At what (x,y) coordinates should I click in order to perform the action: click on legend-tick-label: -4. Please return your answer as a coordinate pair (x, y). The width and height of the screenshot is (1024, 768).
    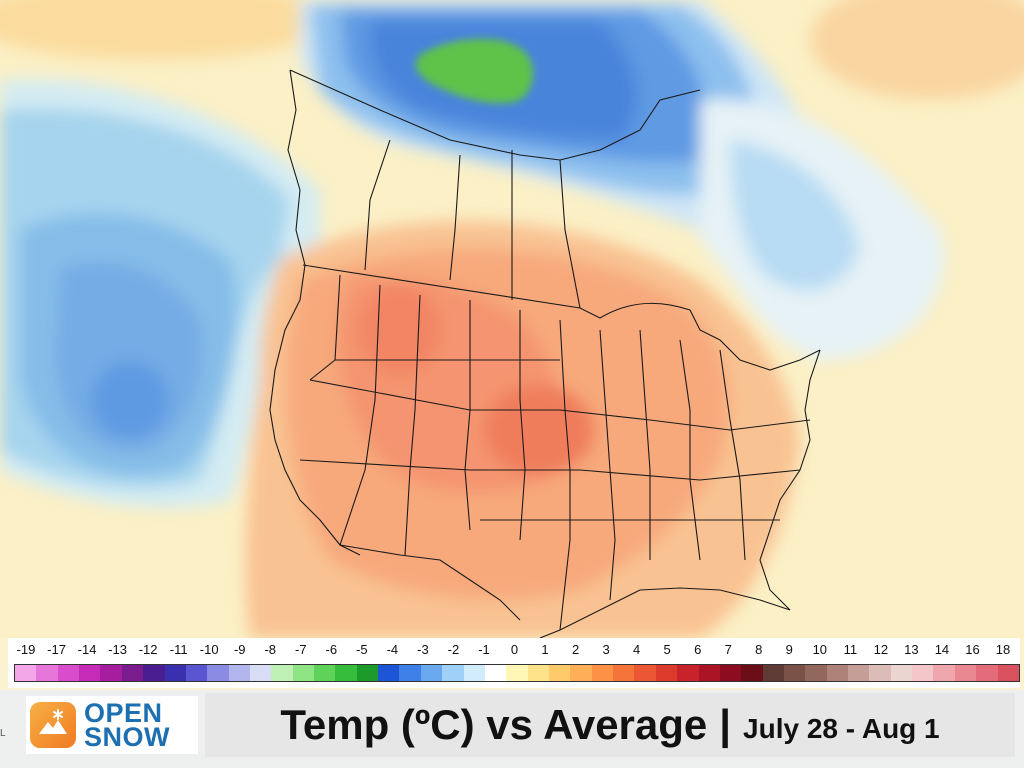
    Looking at the image, I should click on (392, 649).